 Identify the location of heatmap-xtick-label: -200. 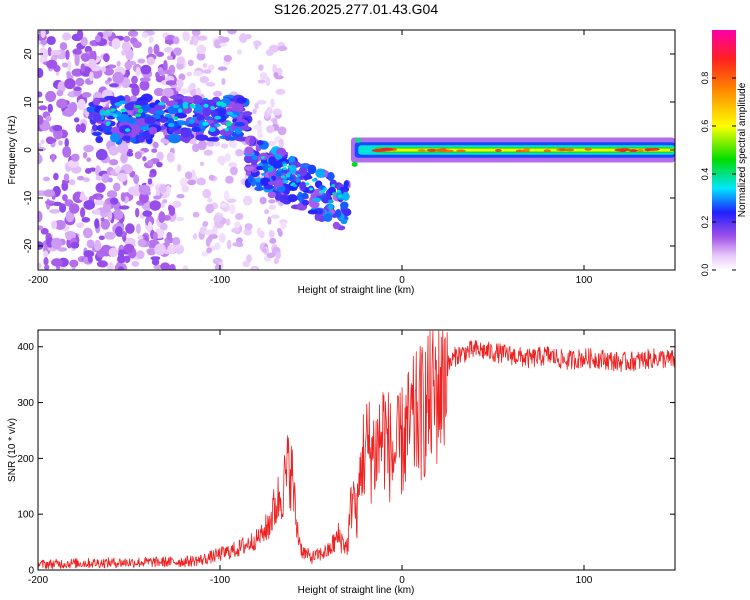
(38, 280).